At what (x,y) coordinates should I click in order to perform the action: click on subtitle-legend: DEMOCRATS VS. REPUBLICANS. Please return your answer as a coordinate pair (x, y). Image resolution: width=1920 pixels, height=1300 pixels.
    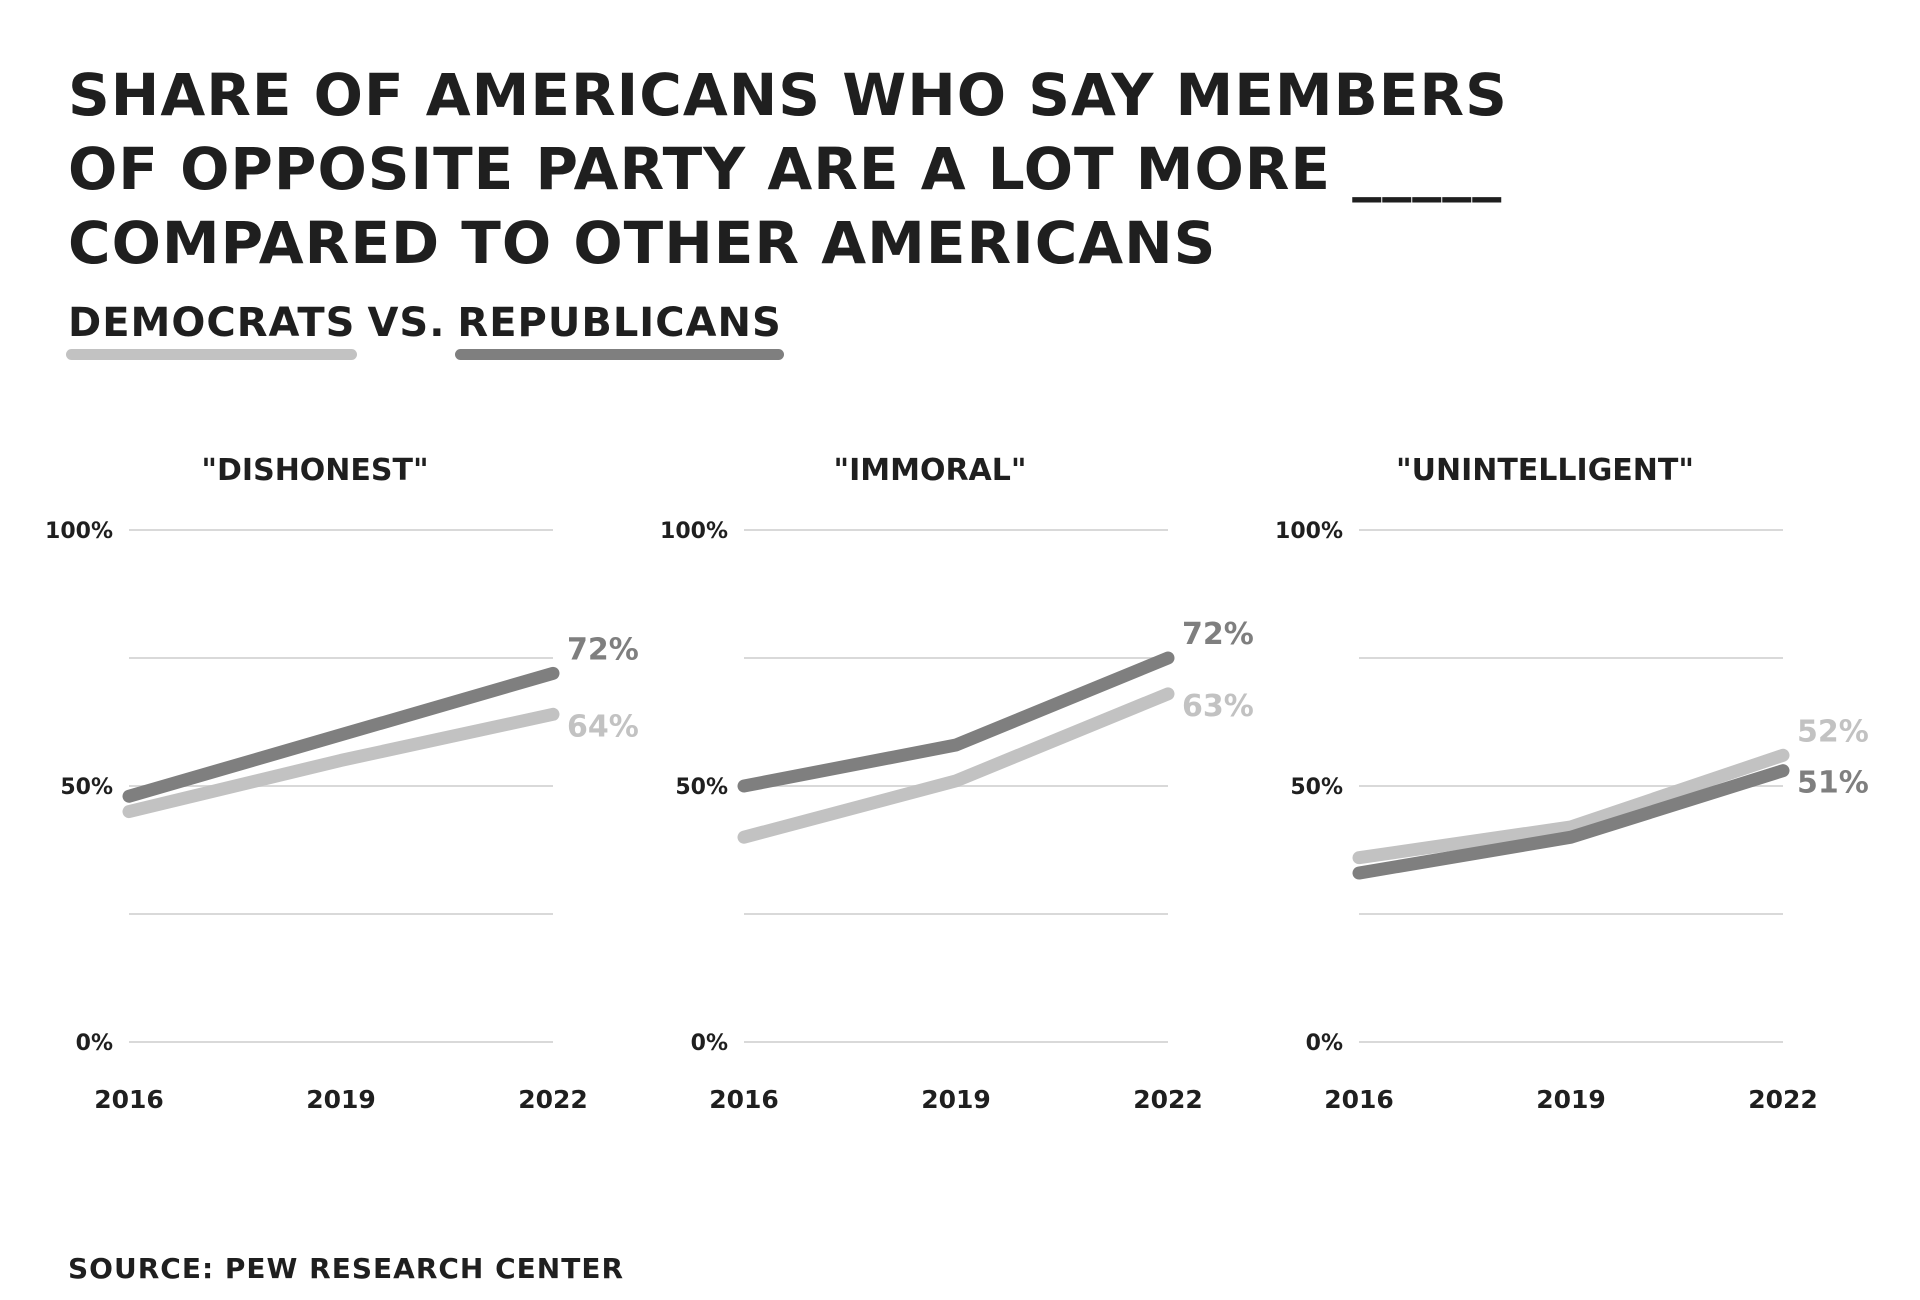
    Looking at the image, I should click on (425, 330).